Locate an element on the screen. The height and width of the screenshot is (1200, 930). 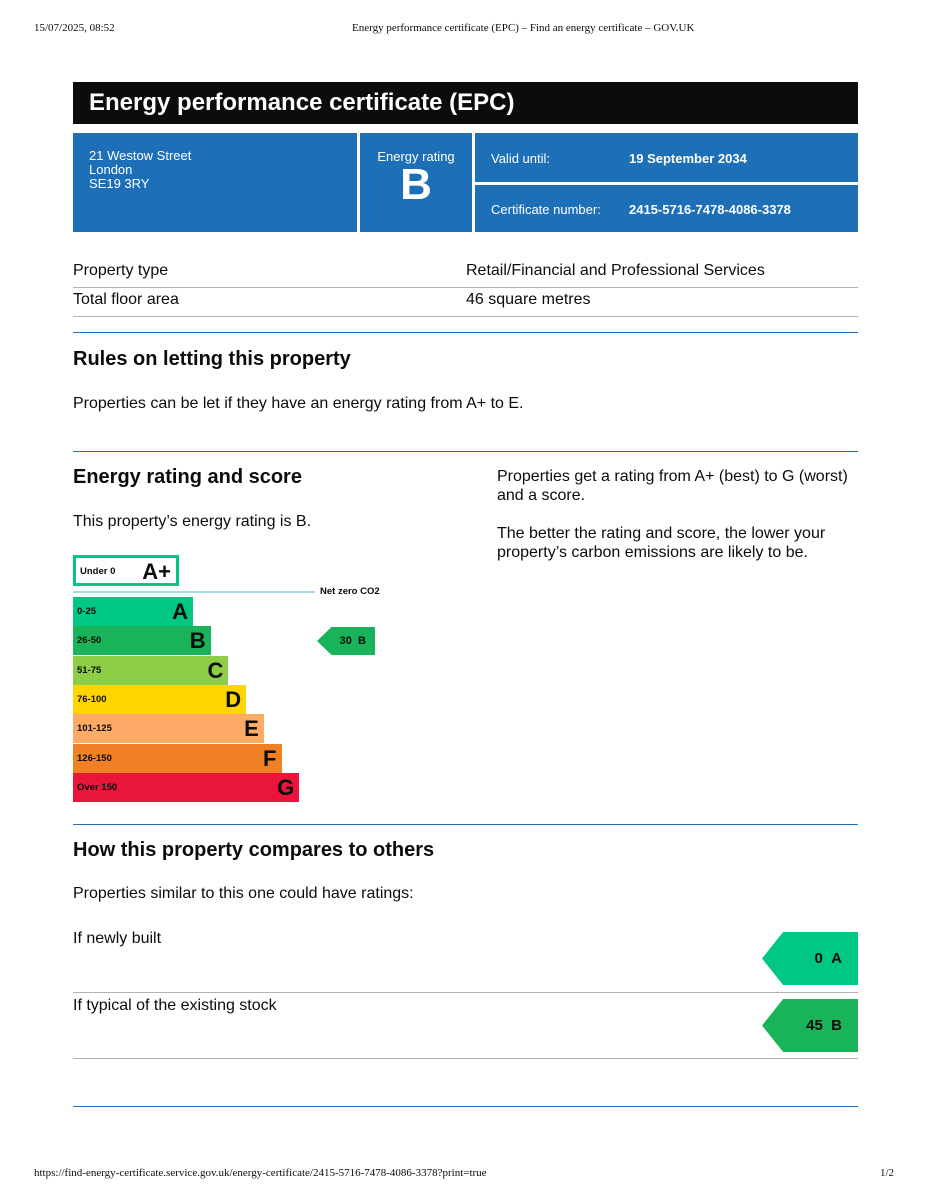
band-letter: D is located at coordinates (233, 699).